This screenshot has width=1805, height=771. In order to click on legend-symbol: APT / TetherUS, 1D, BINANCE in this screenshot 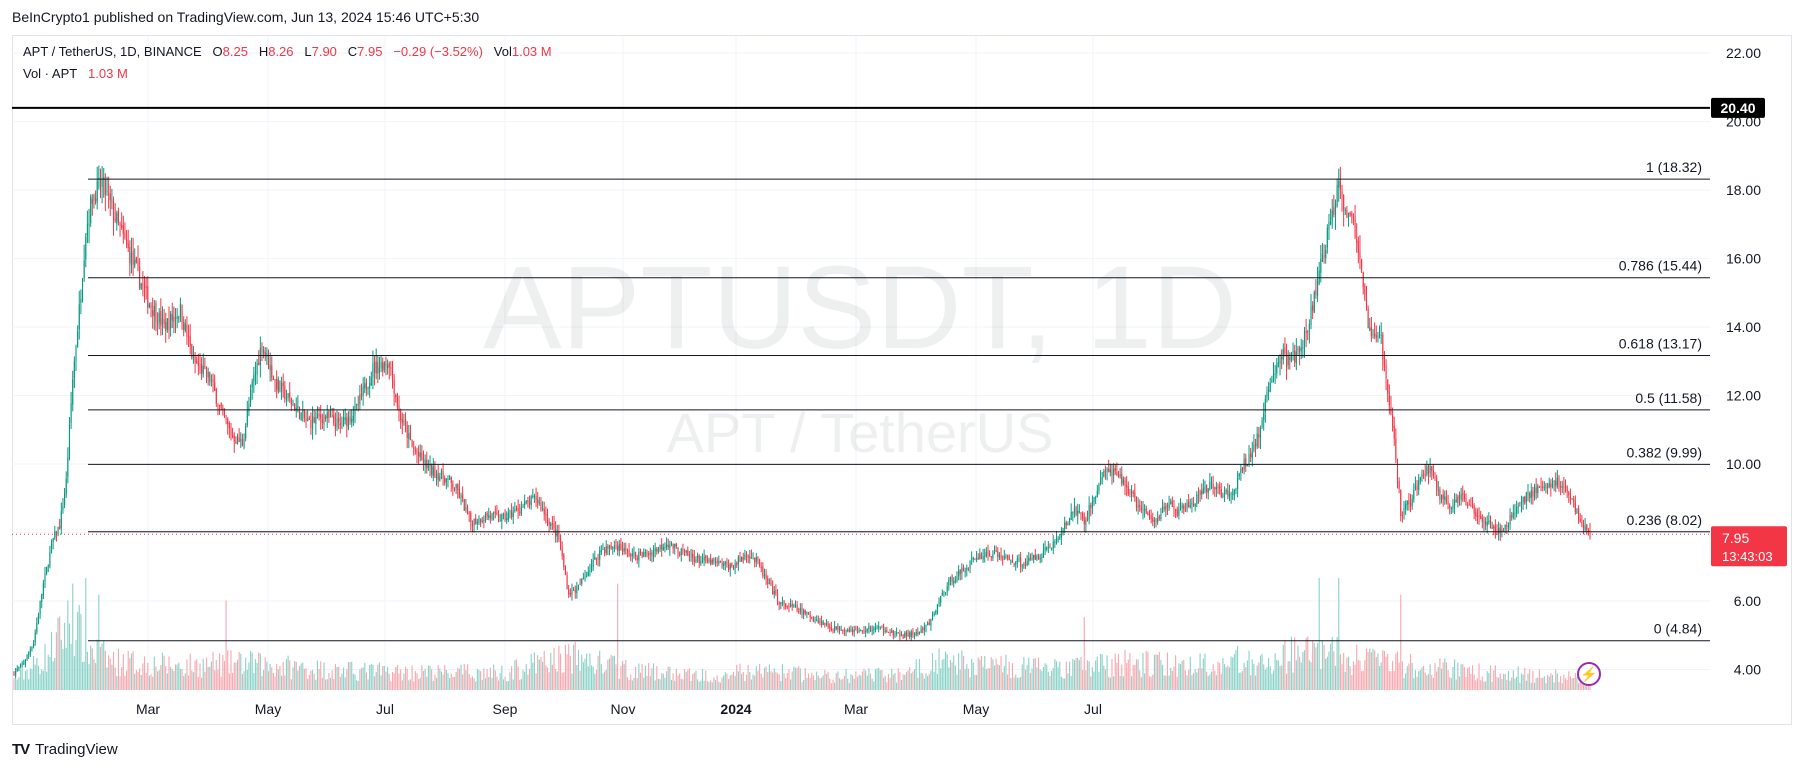, I will do `click(112, 51)`.